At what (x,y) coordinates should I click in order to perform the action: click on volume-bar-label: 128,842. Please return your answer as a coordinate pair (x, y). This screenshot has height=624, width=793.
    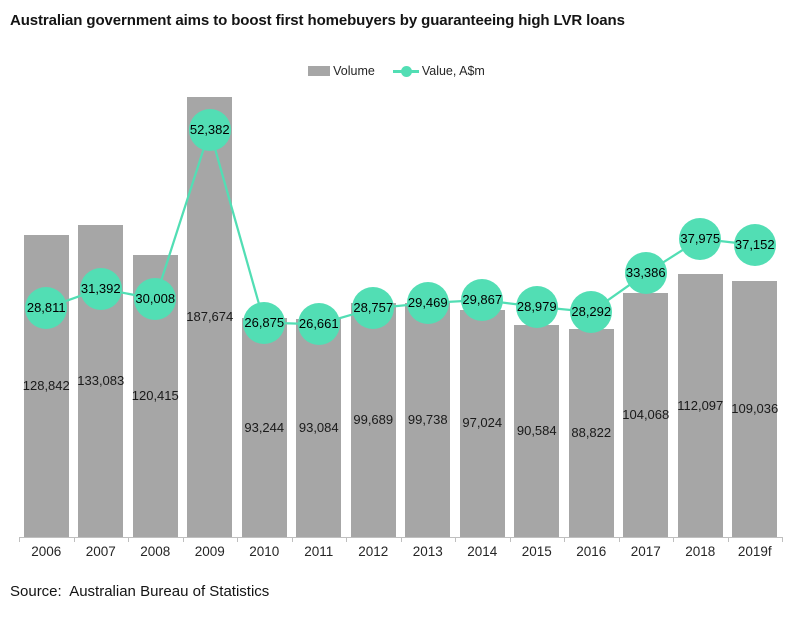
    Looking at the image, I should click on (46, 385).